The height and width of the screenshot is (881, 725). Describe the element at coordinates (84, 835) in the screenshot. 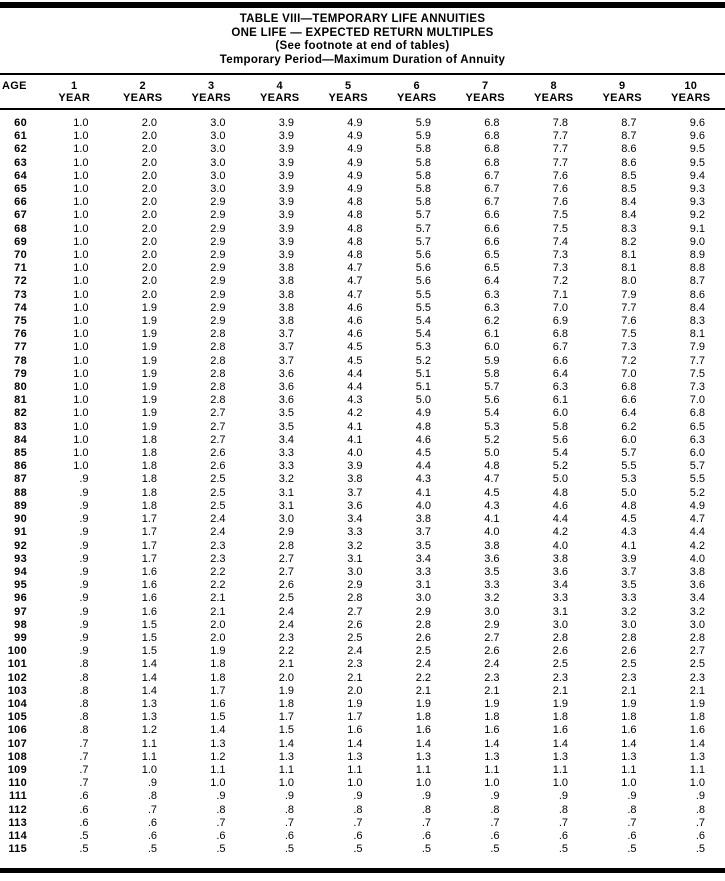

I see `multiple-value-cell: .5` at that location.